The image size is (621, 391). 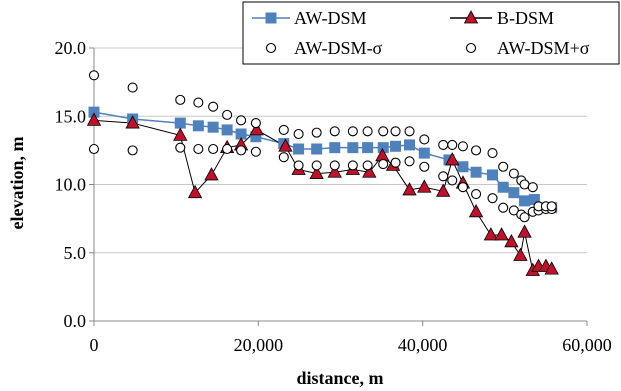 I want to click on legend-2-marker, so click(x=471, y=17).